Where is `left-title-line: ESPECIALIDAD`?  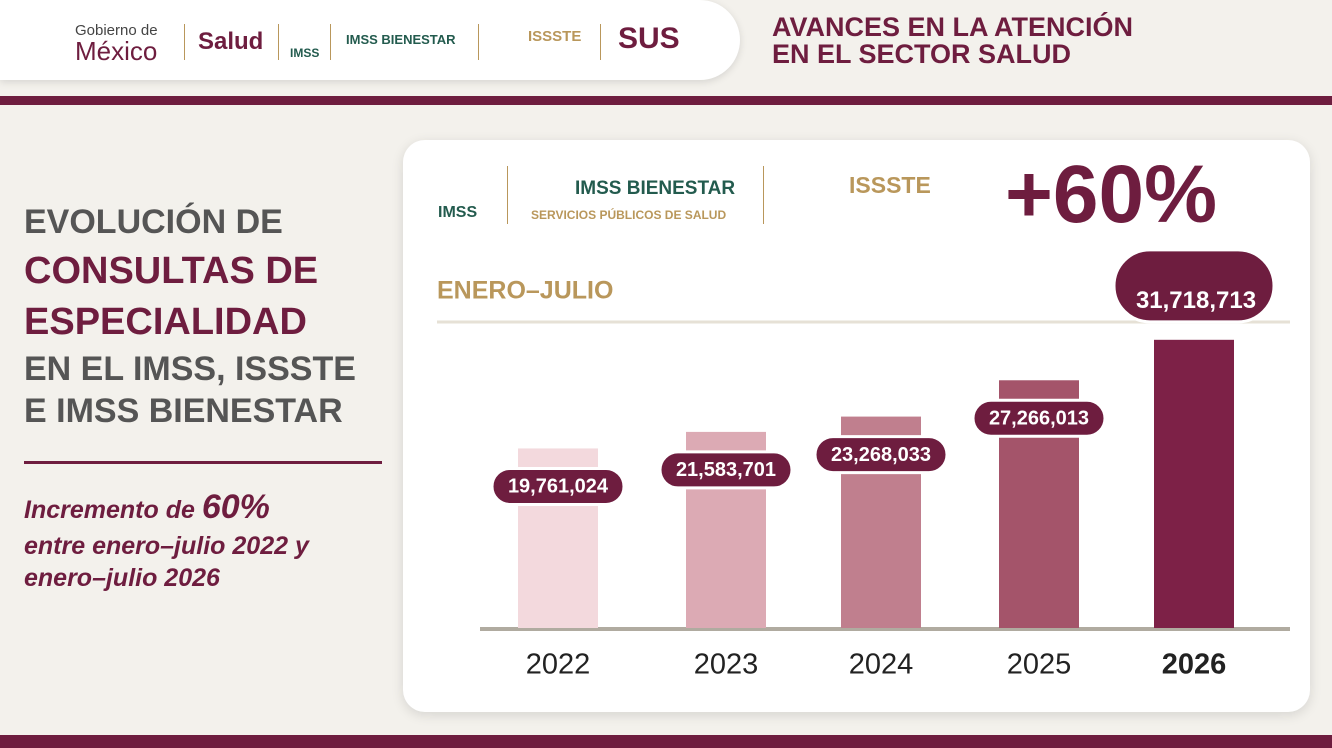 left-title-line: ESPECIALIDAD is located at coordinates (165, 322).